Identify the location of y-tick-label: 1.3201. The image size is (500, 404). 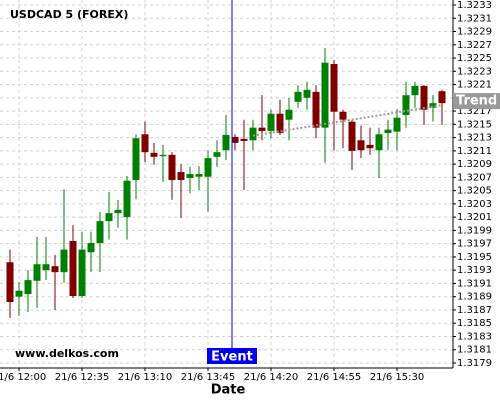
(474, 217).